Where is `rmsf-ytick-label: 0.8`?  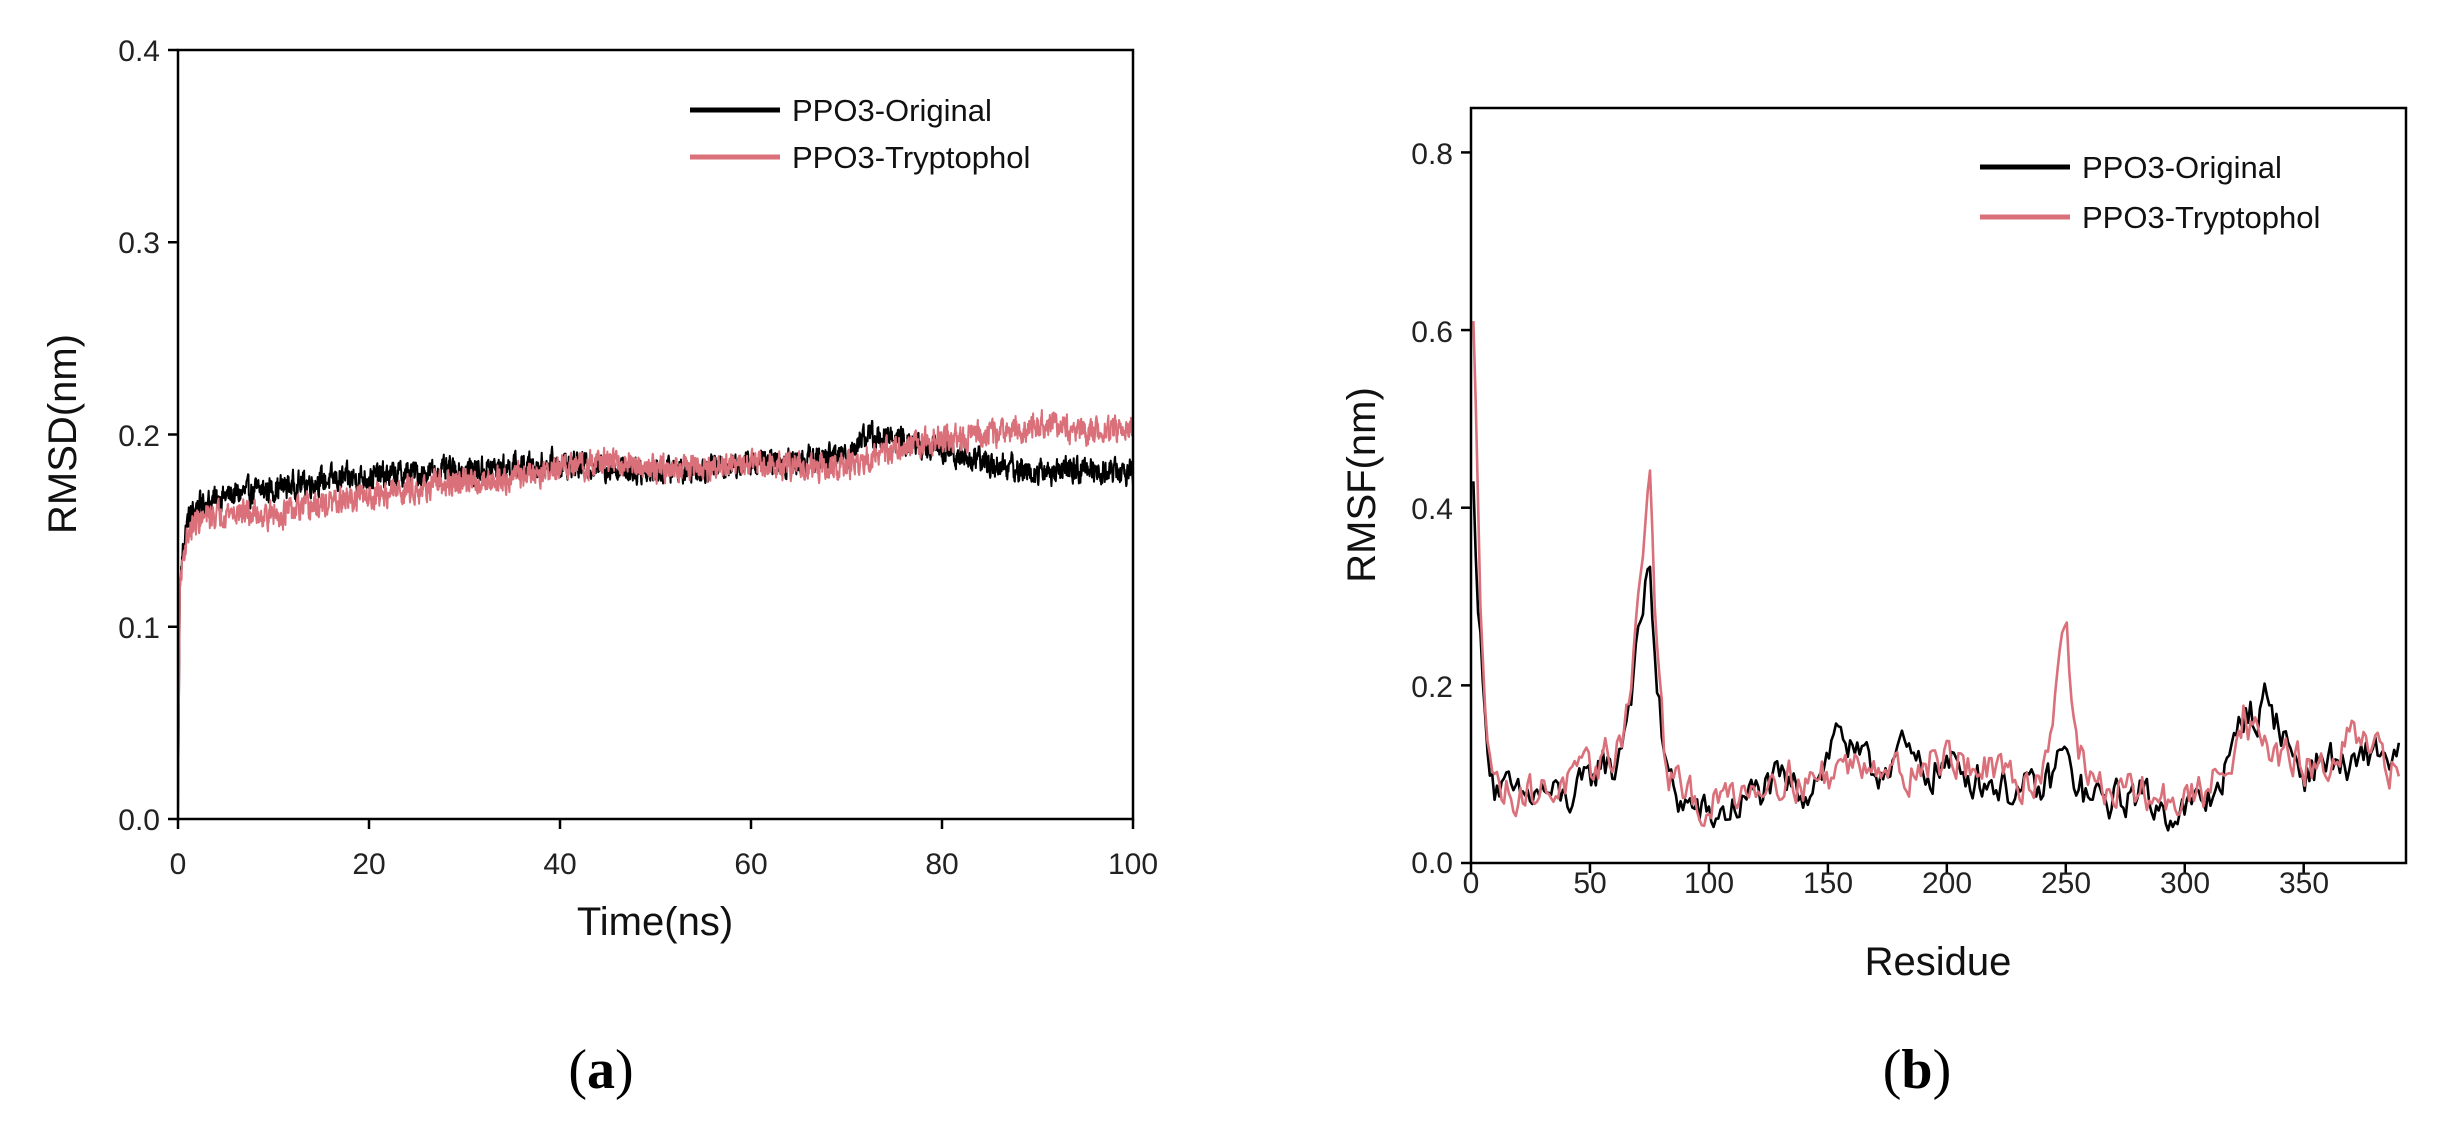
rmsf-ytick-label: 0.8 is located at coordinates (1432, 154).